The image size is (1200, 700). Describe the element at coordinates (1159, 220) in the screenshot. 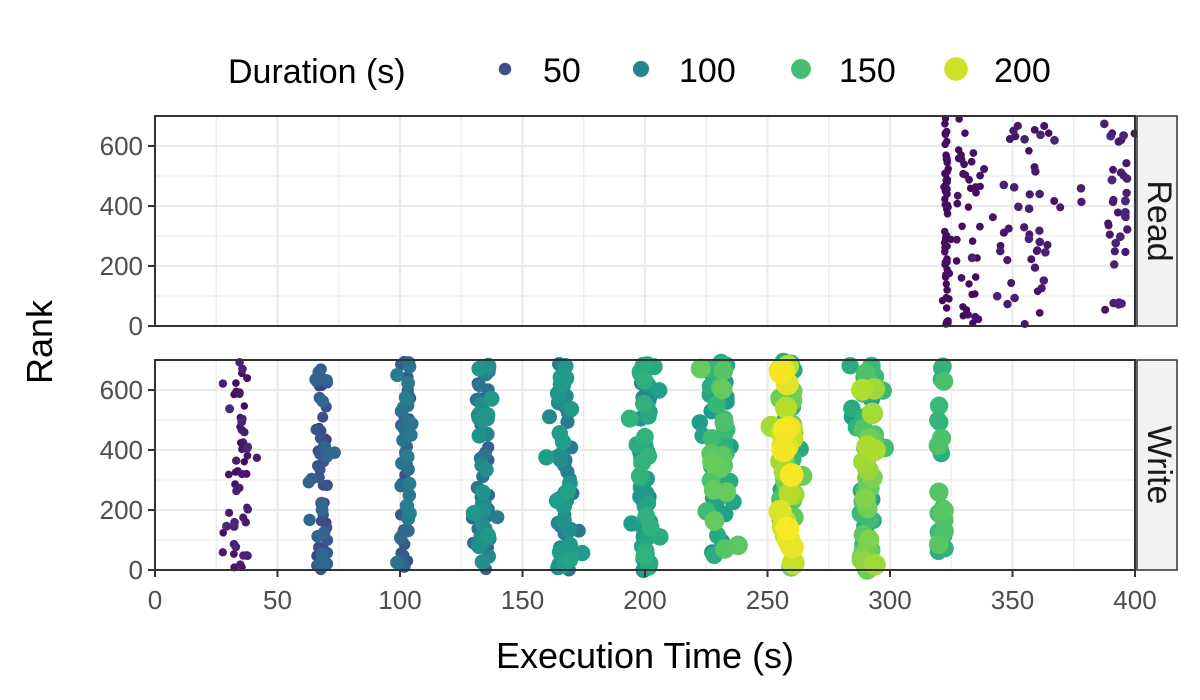

I see `facet-label: Read` at that location.